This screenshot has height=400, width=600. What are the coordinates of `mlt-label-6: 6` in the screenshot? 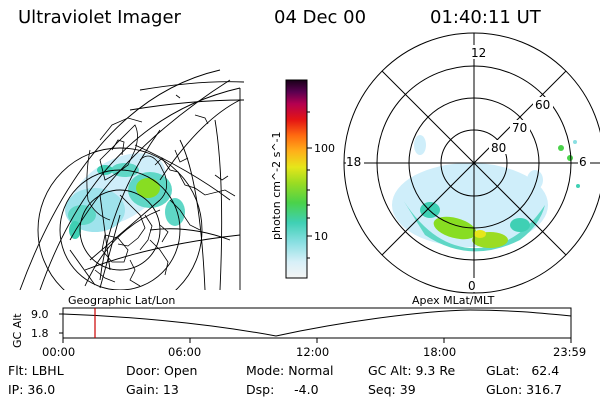 It's located at (583, 162).